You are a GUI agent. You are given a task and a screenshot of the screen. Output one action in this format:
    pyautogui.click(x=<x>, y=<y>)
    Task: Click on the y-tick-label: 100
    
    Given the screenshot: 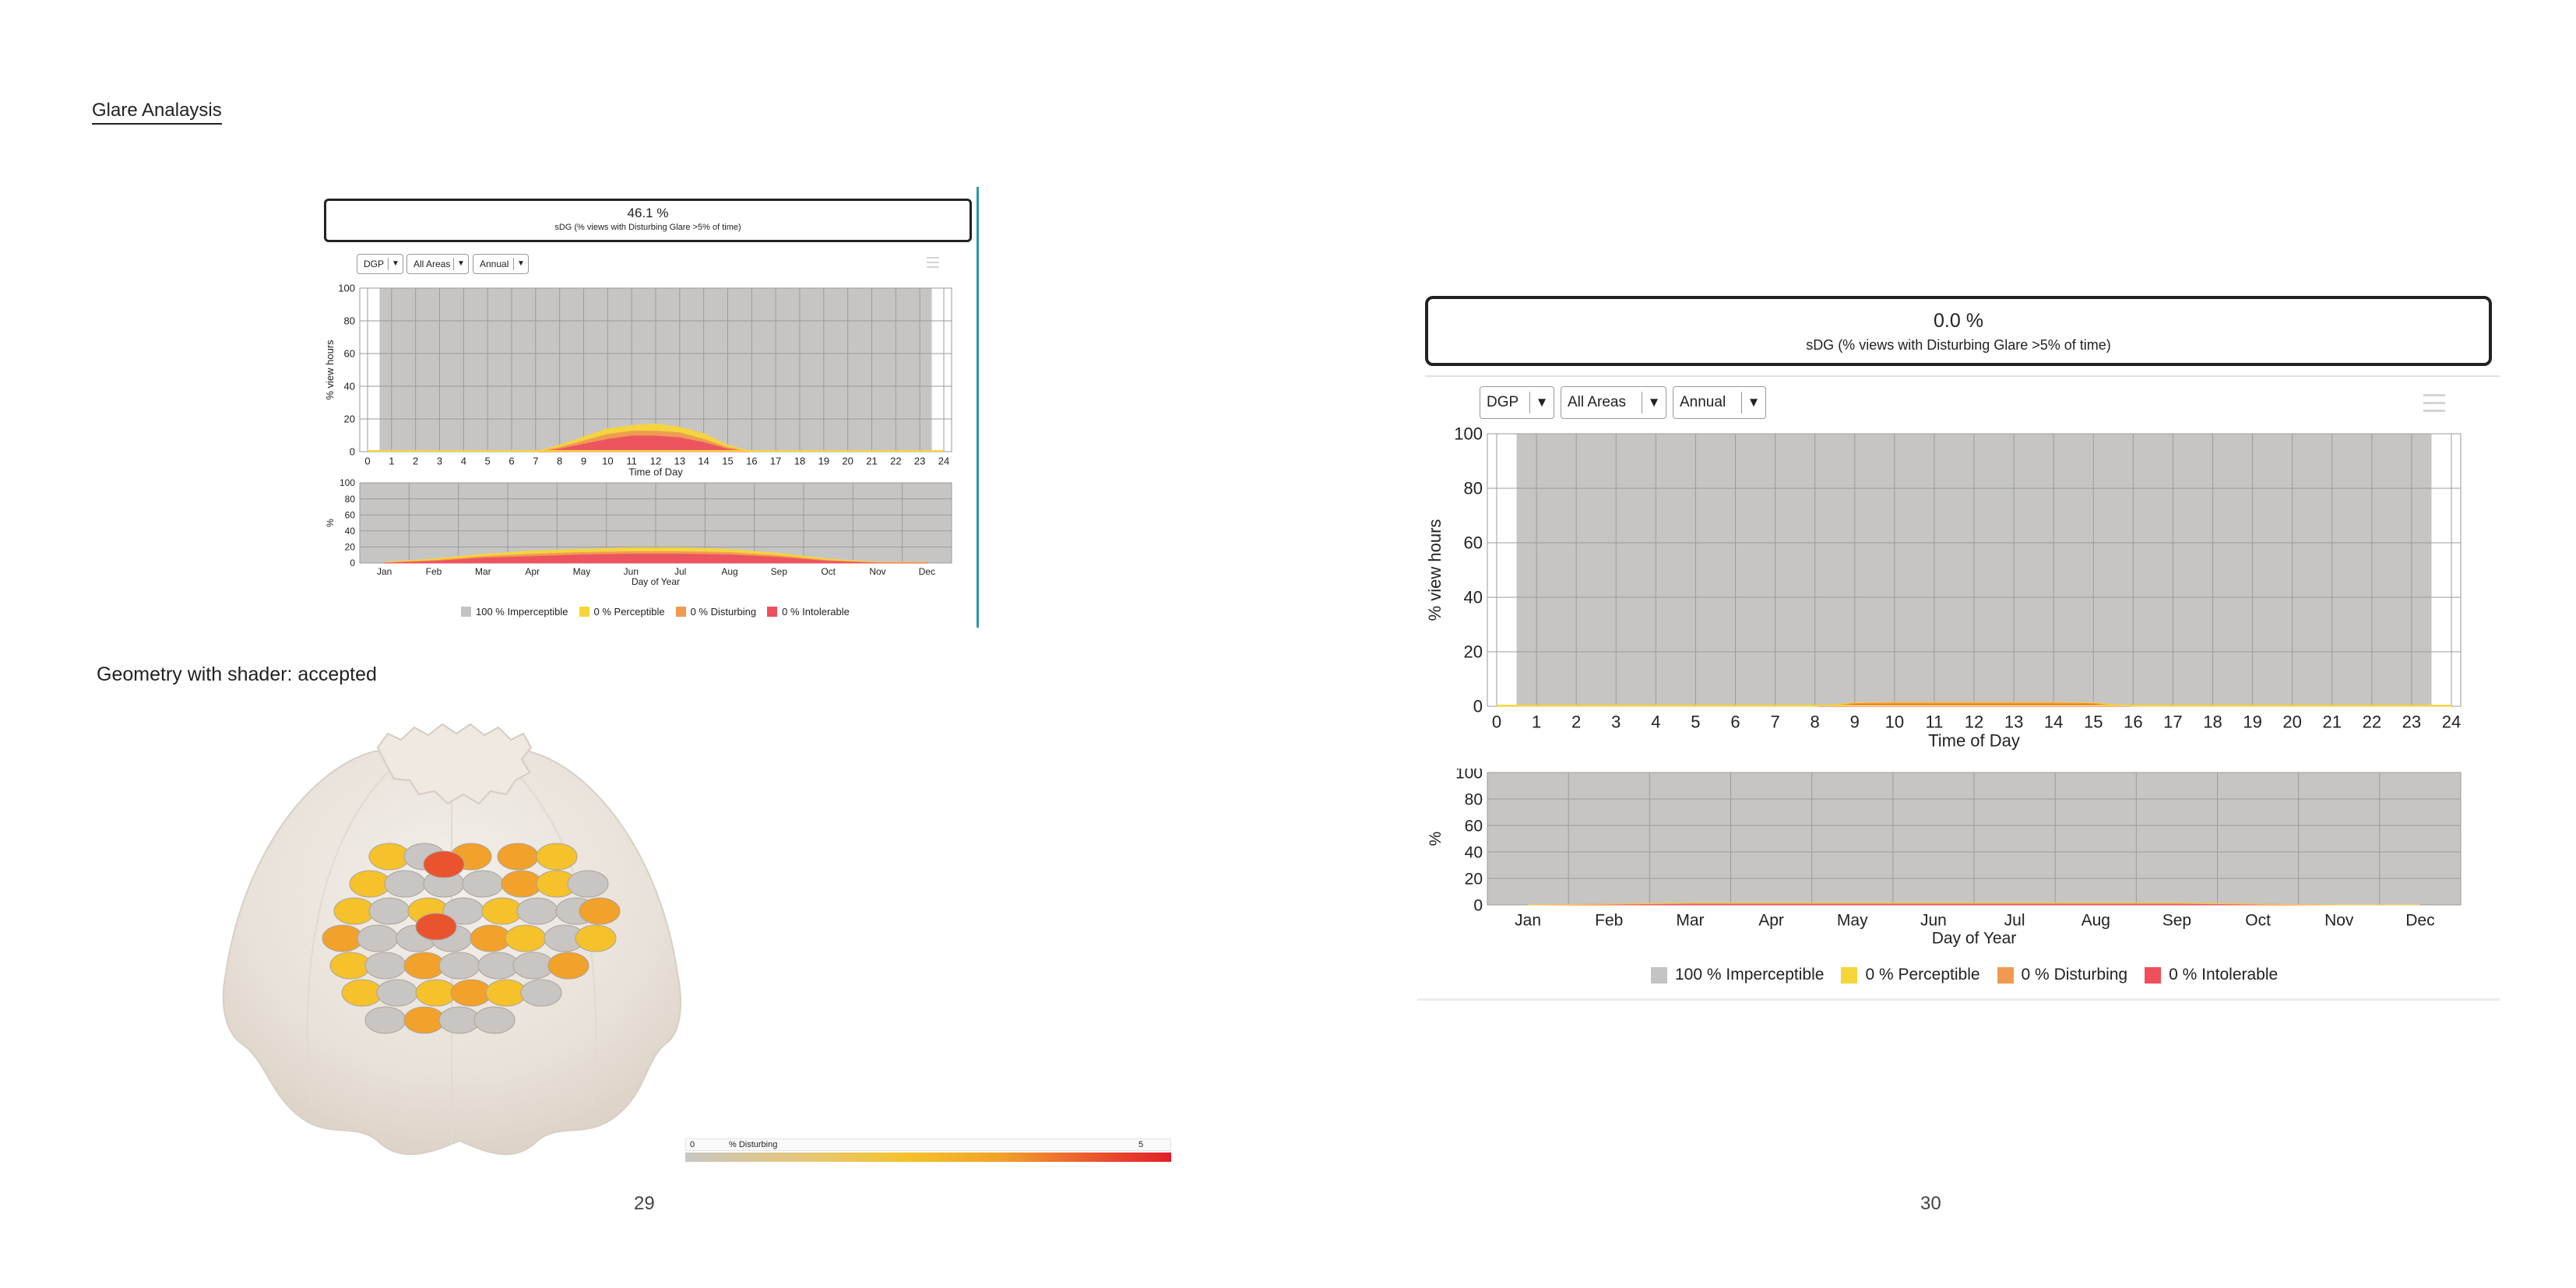 What is the action you would take?
    pyautogui.click(x=347, y=483)
    